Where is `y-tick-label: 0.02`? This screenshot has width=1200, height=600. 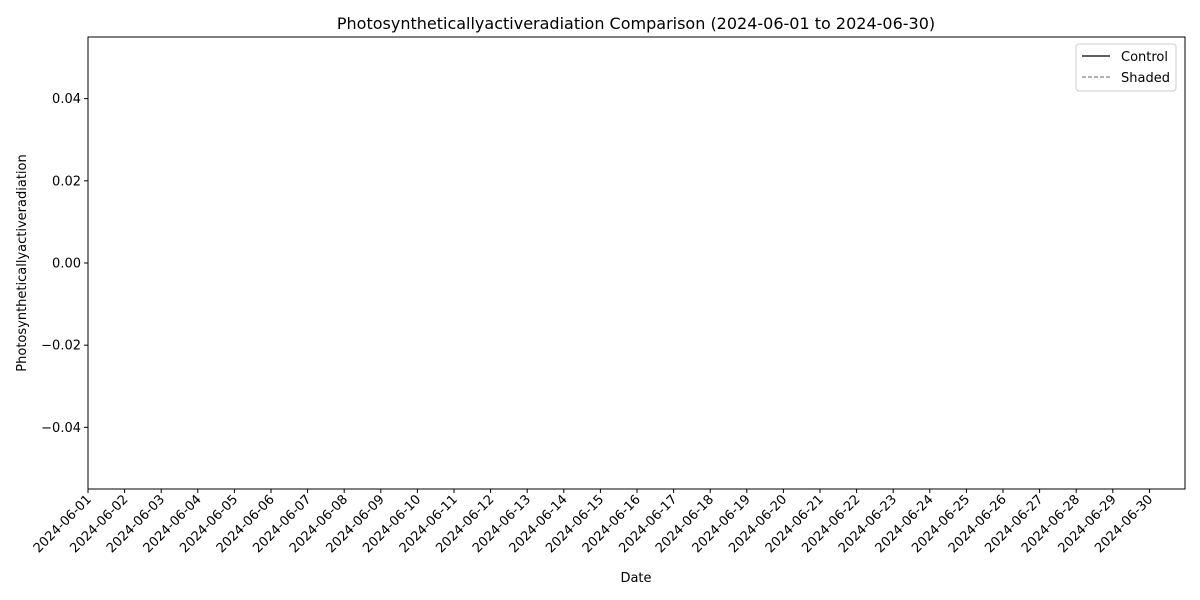
y-tick-label: 0.02 is located at coordinates (66, 181).